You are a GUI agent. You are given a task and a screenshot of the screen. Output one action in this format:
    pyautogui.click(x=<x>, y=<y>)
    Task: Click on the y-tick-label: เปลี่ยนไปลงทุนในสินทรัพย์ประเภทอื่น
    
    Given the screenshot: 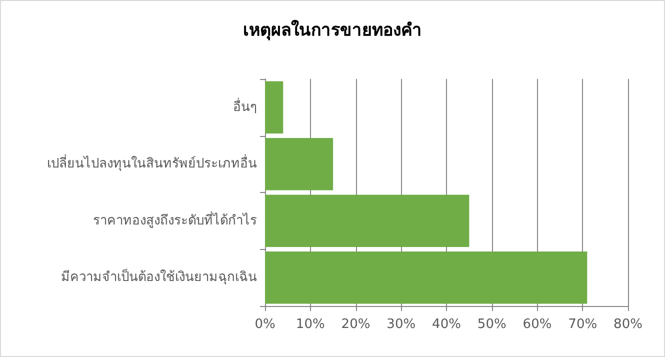 What is the action you would take?
    pyautogui.click(x=152, y=163)
    